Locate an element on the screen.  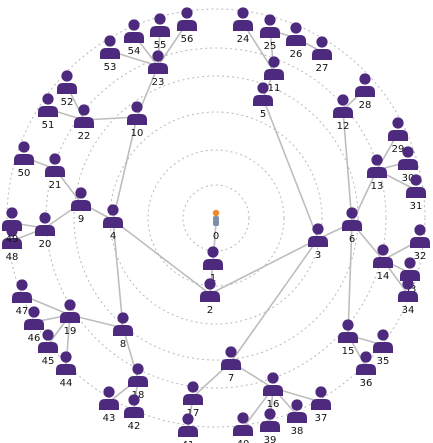
node-16: 16 is located at coordinates (273, 391).